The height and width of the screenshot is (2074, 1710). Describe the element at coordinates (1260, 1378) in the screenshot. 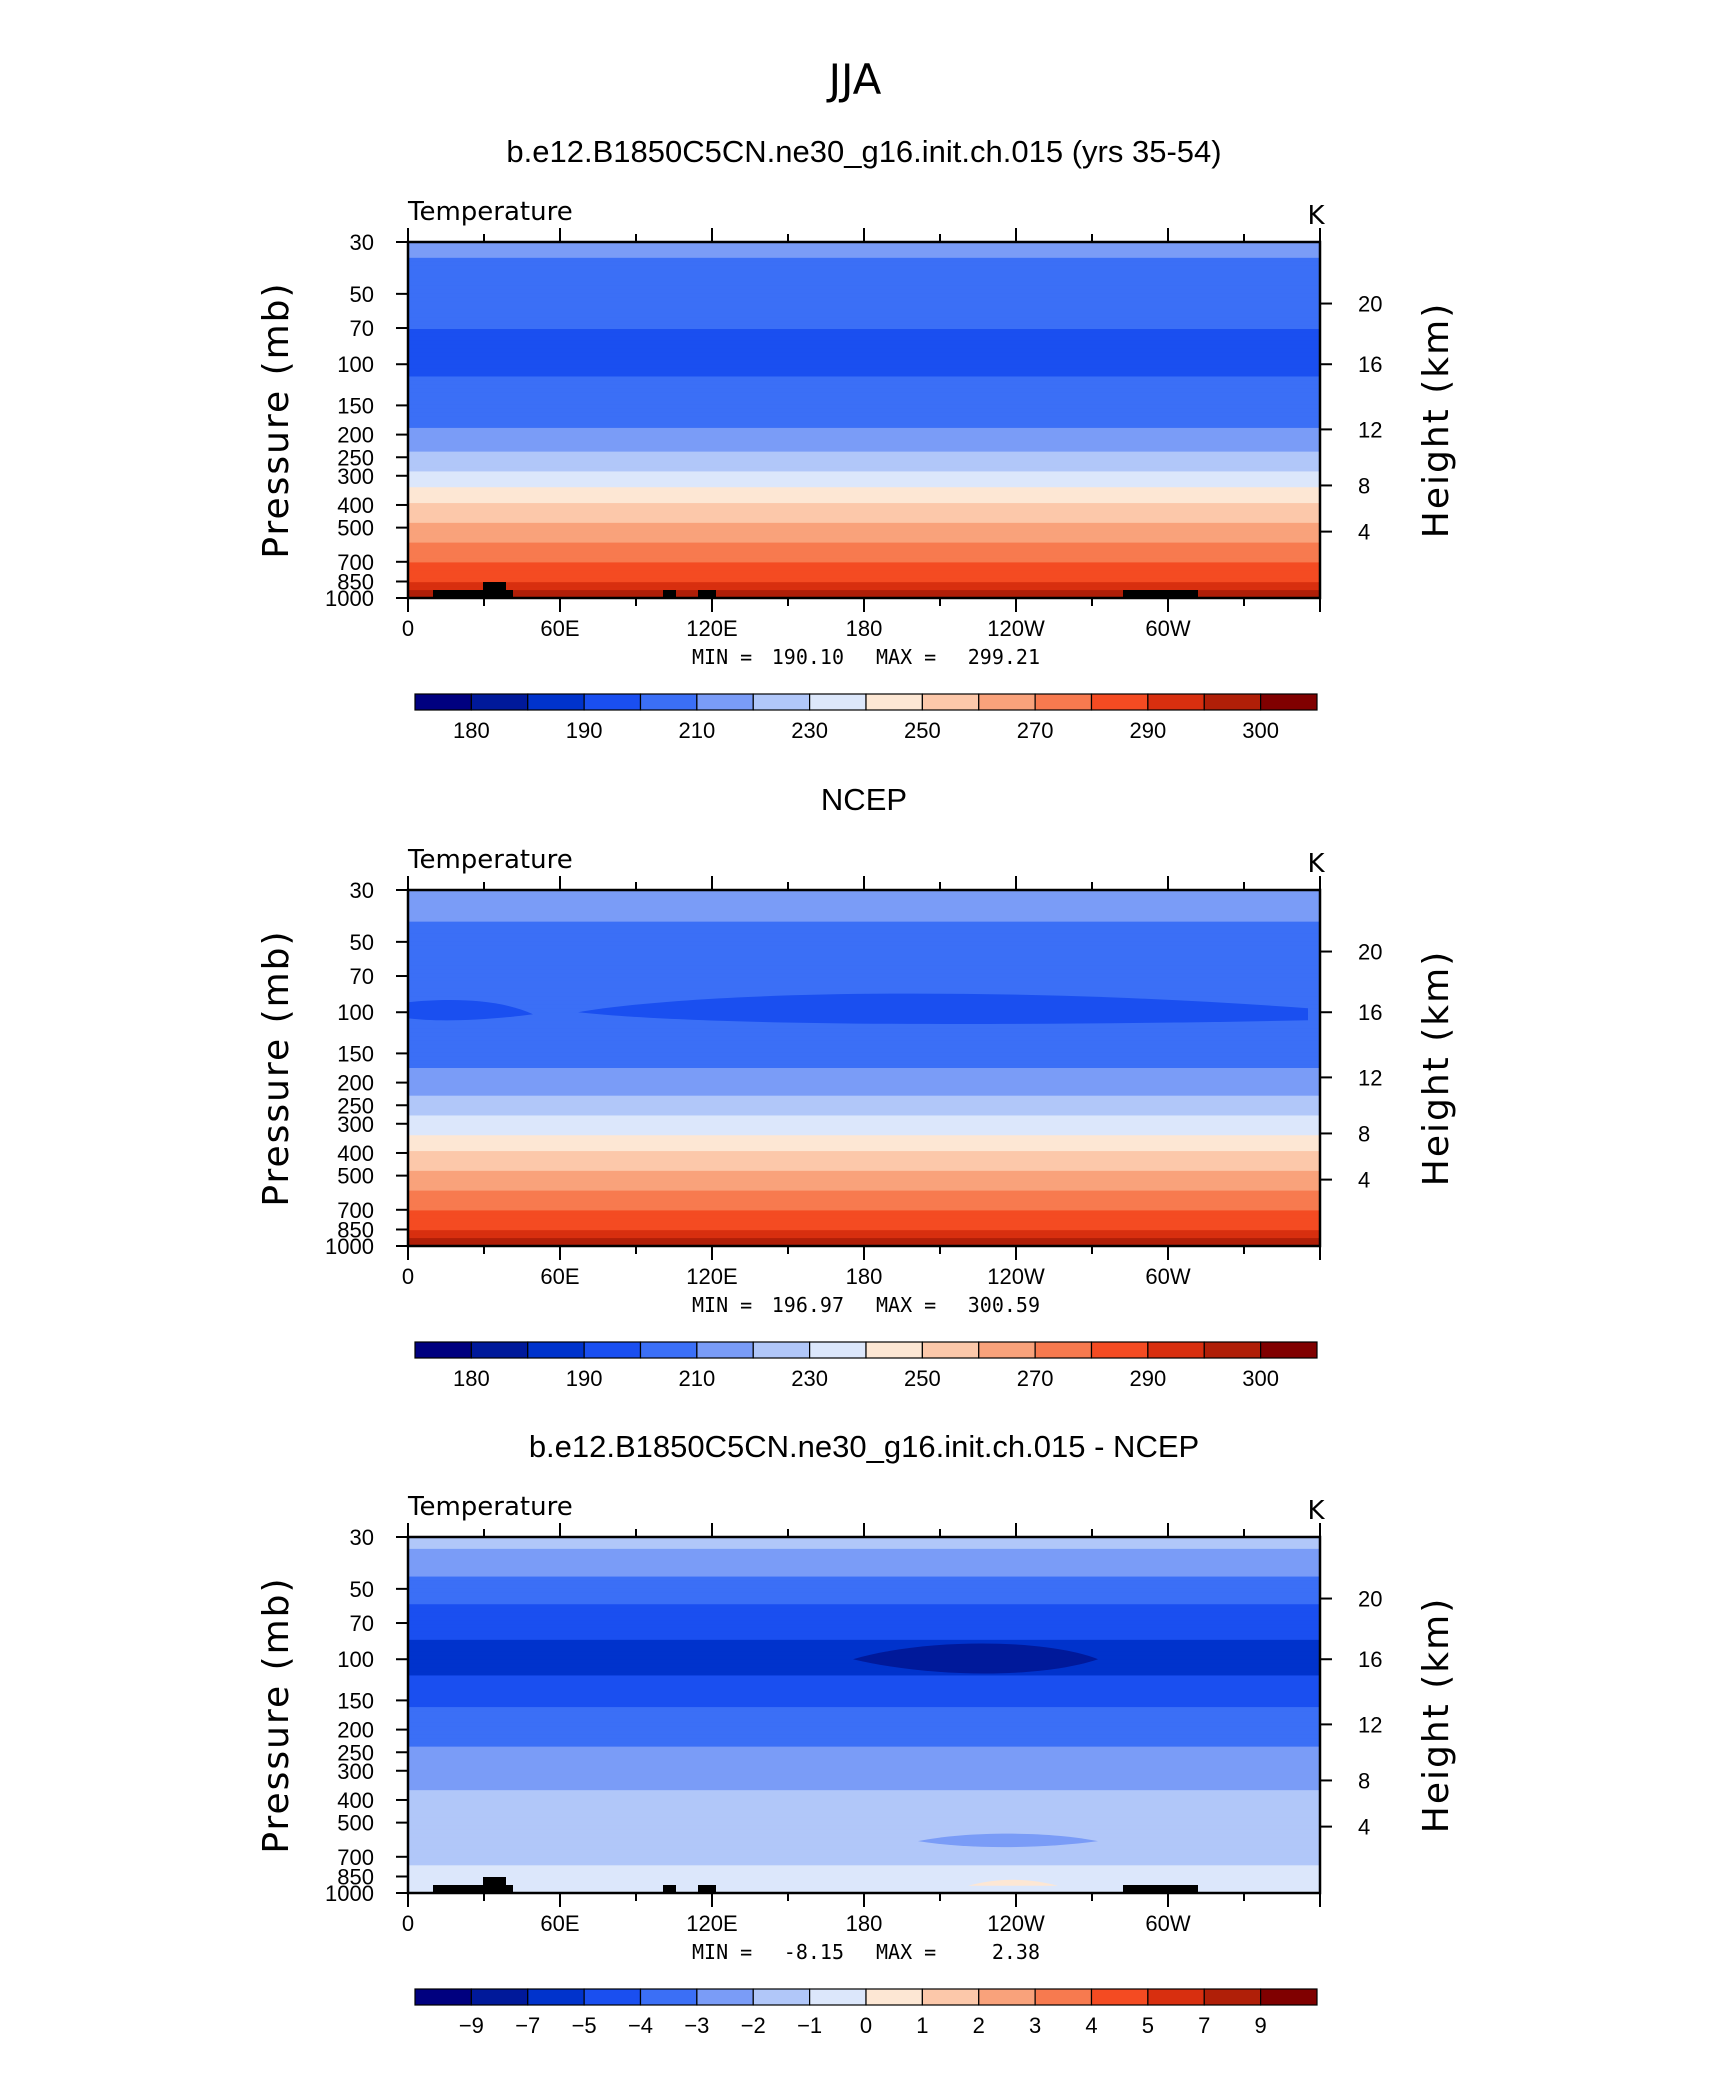

I see `colorbar-label: 300` at that location.